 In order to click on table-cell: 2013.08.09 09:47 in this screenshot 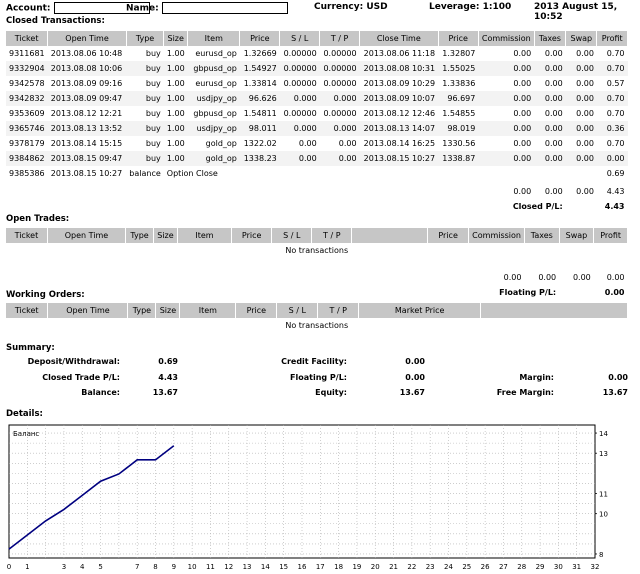, I will do `click(87, 98)`.